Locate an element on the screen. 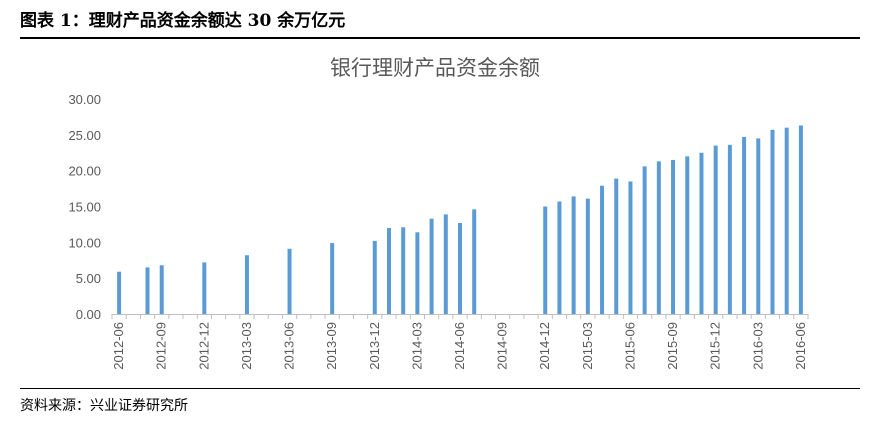 Image resolution: width=875 pixels, height=430 pixels. x-tick-label: 2015-03 is located at coordinates (587, 346).